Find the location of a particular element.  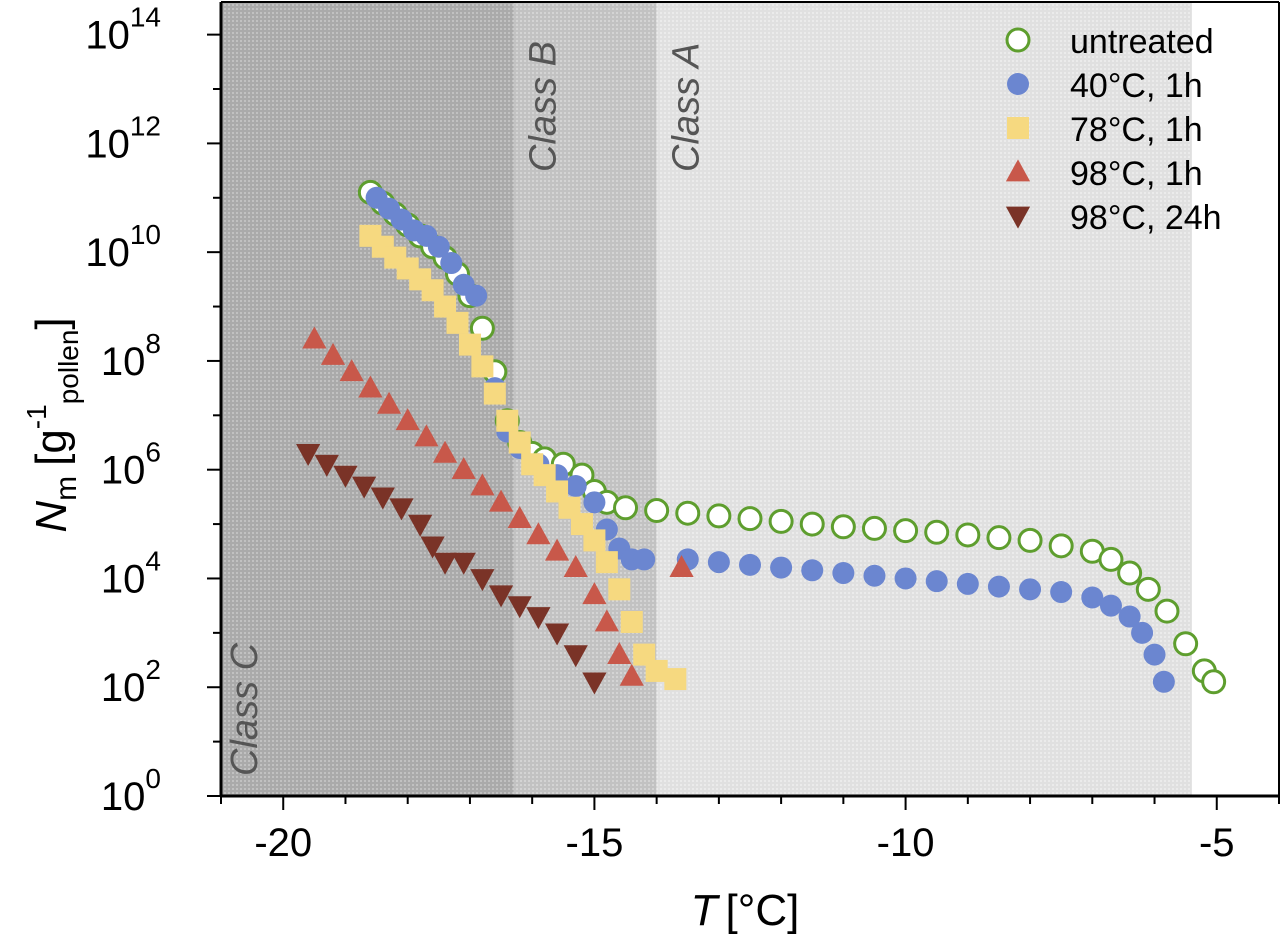

region-class-b is located at coordinates (585, 399).